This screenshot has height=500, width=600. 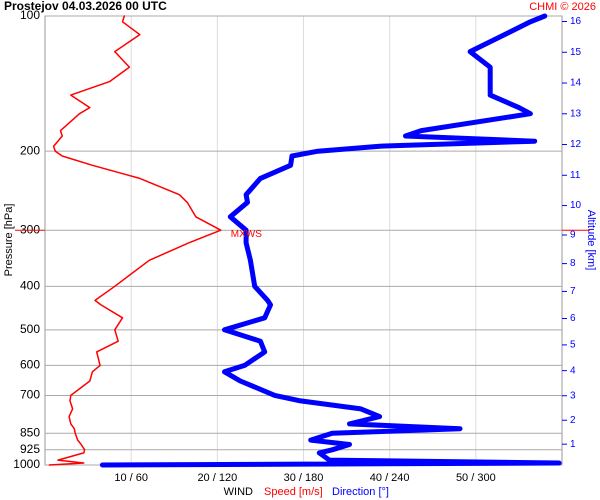 I want to click on y-tick-label: 1000, so click(x=26, y=464).